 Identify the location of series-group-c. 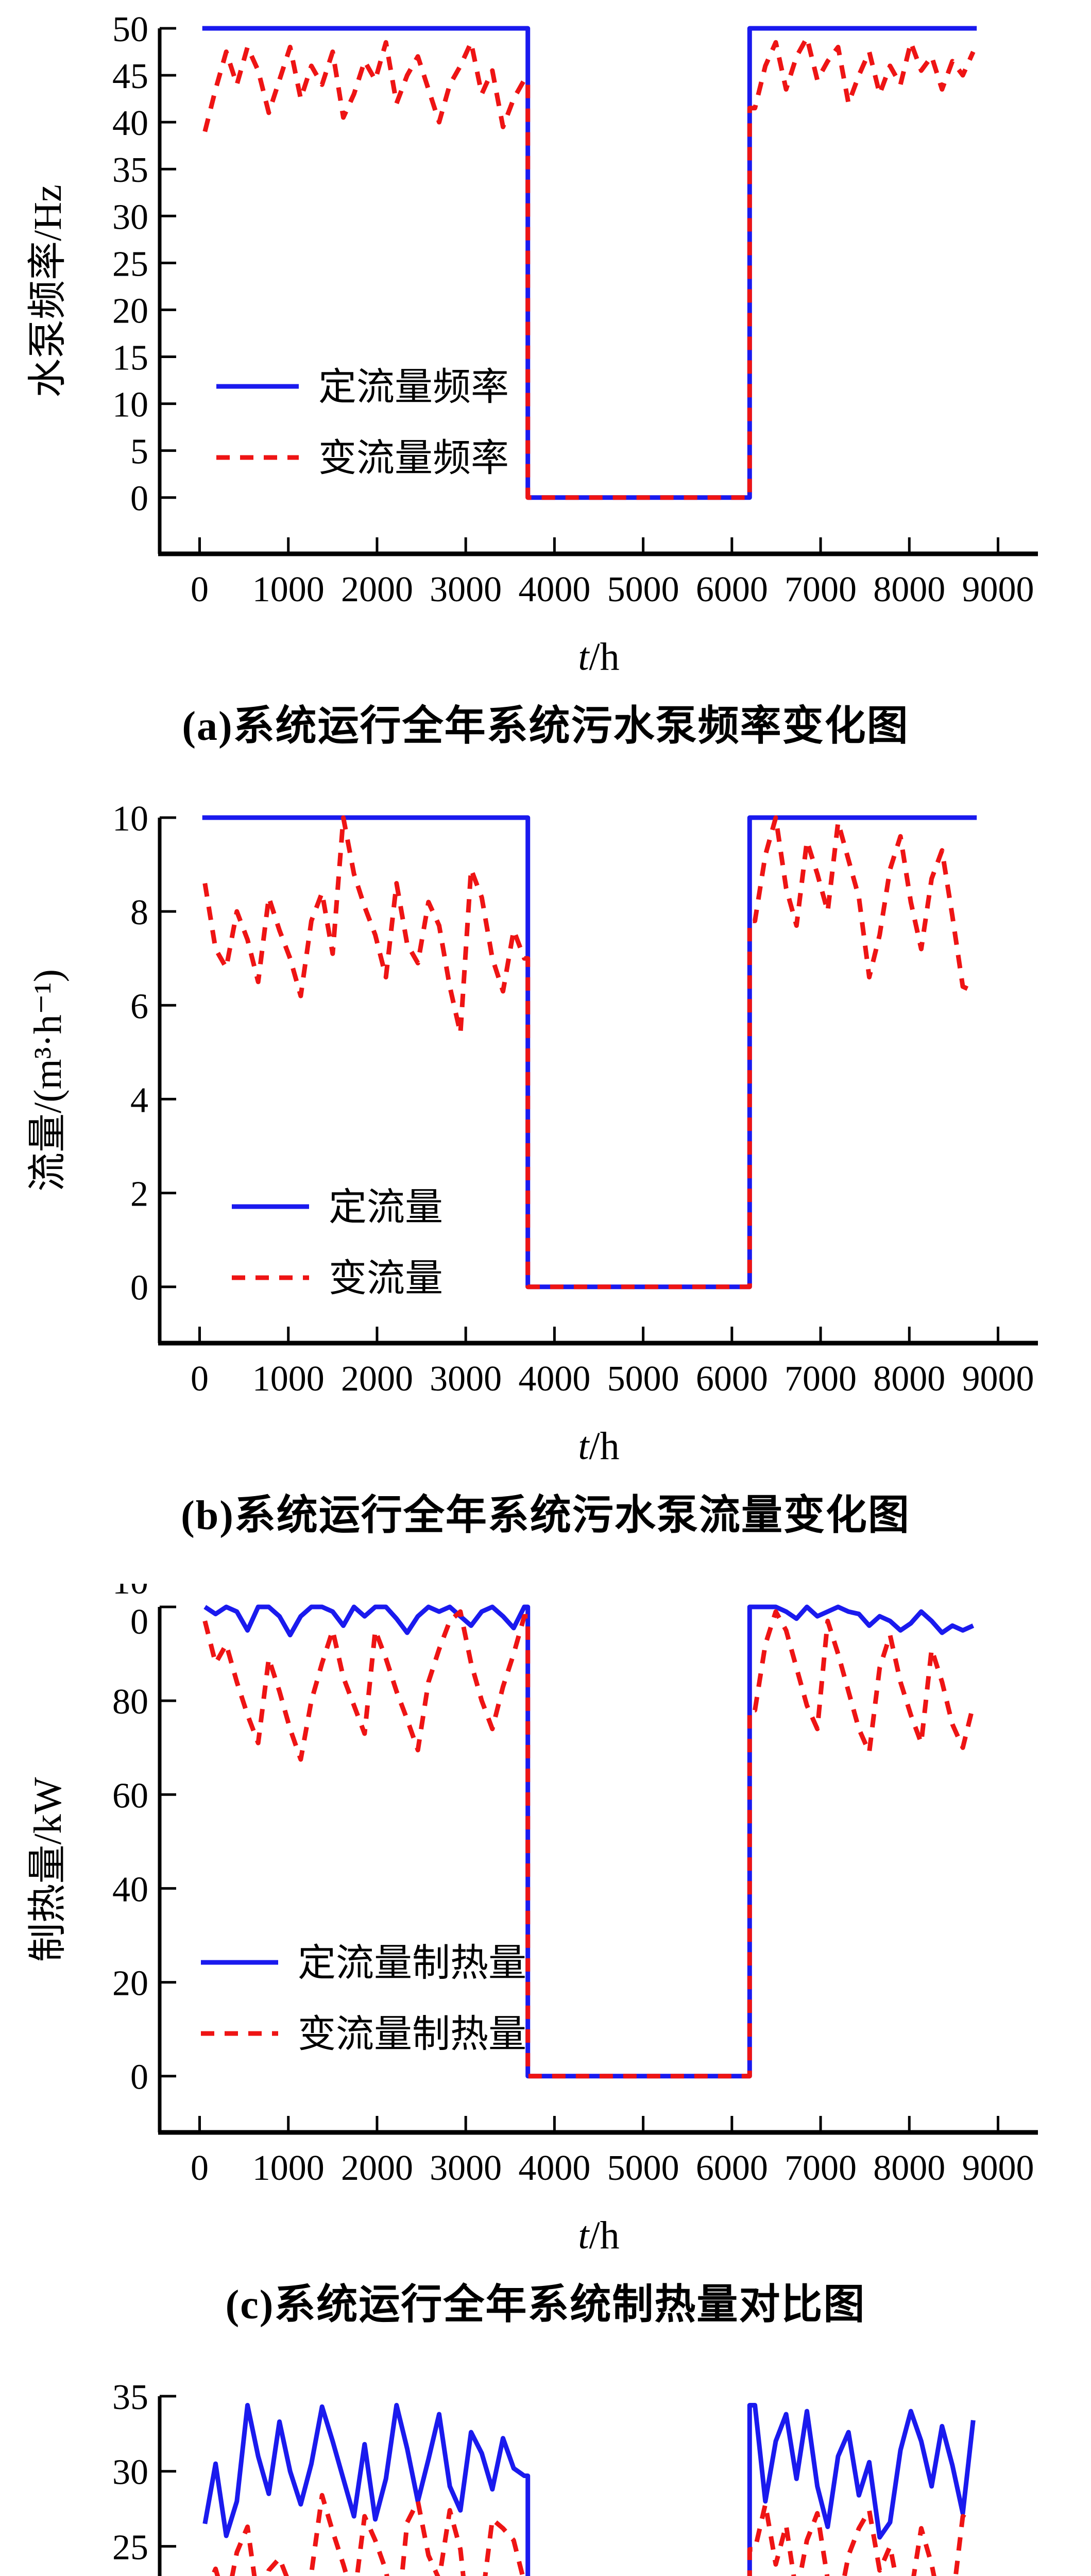
(589, 1841).